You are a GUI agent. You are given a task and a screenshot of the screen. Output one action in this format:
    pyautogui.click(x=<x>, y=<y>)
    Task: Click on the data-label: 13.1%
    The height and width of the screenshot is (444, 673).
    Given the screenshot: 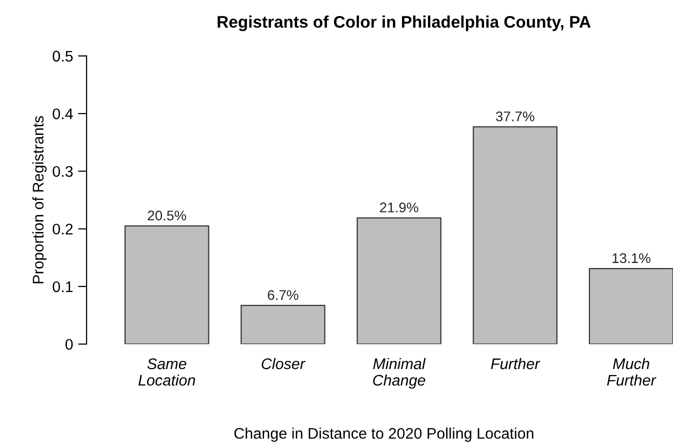 What is the action you would take?
    pyautogui.click(x=631, y=258)
    